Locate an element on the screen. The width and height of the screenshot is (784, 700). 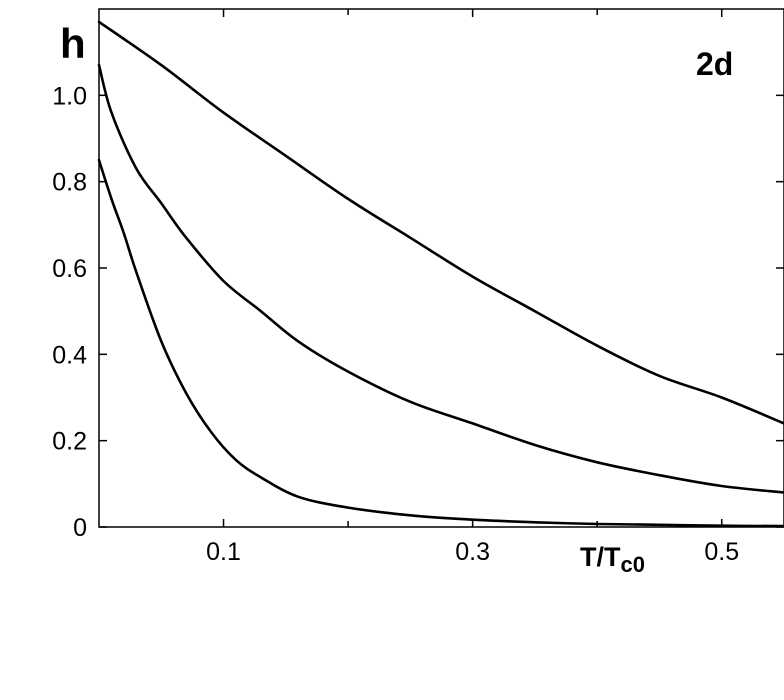
y-tick-label: 0.4 is located at coordinates (69, 355).